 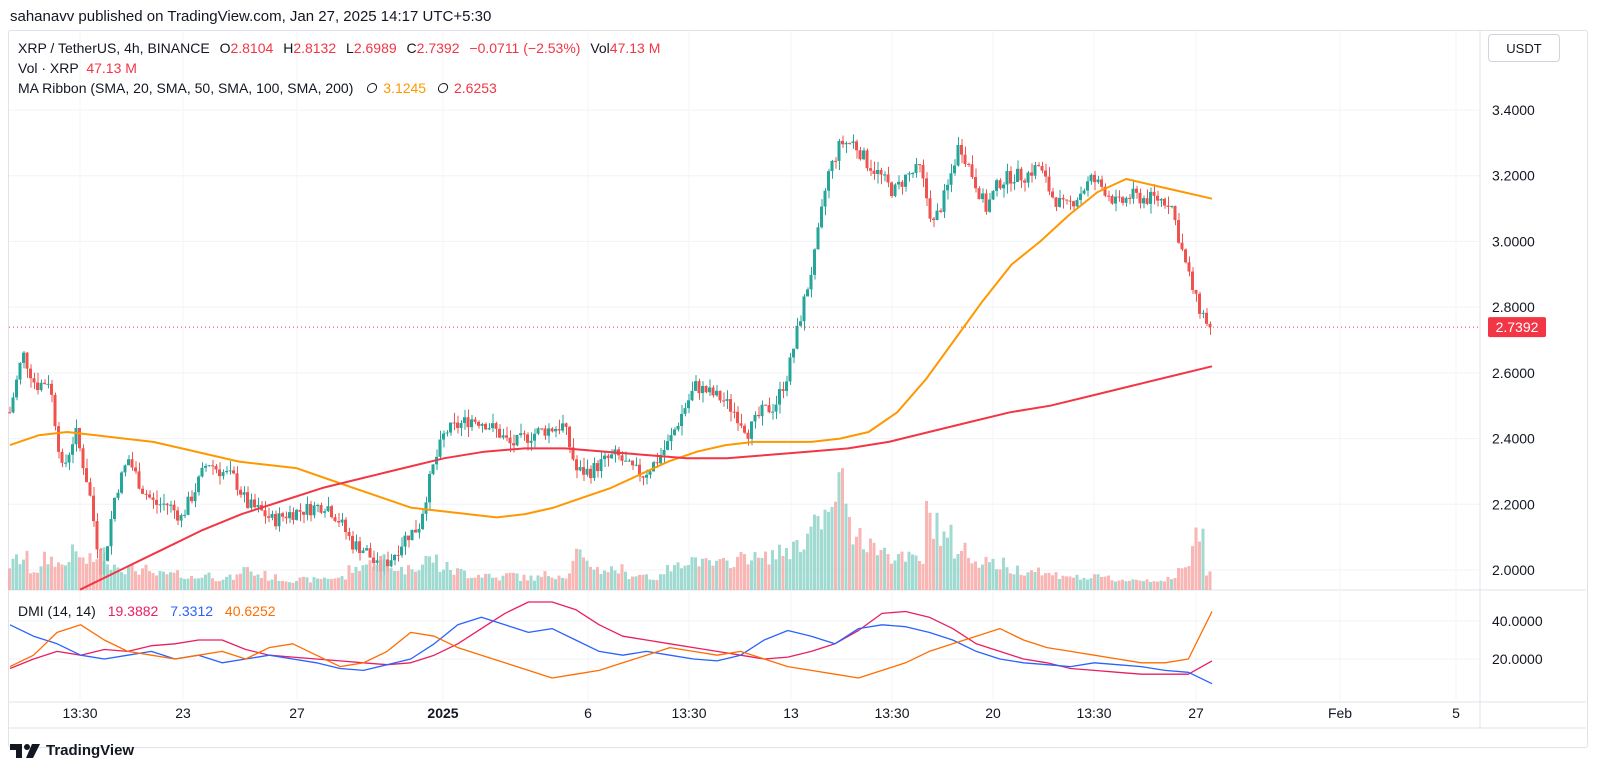 I want to click on tradingview-logo-icon, so click(x=25, y=751).